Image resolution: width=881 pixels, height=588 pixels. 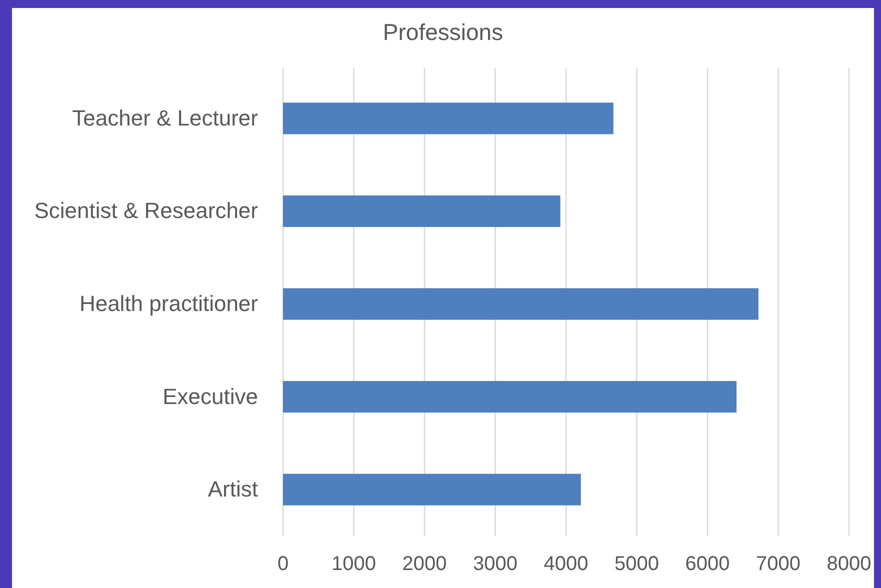 What do you see at coordinates (707, 564) in the screenshot?
I see `x-tick-label: 6000` at bounding box center [707, 564].